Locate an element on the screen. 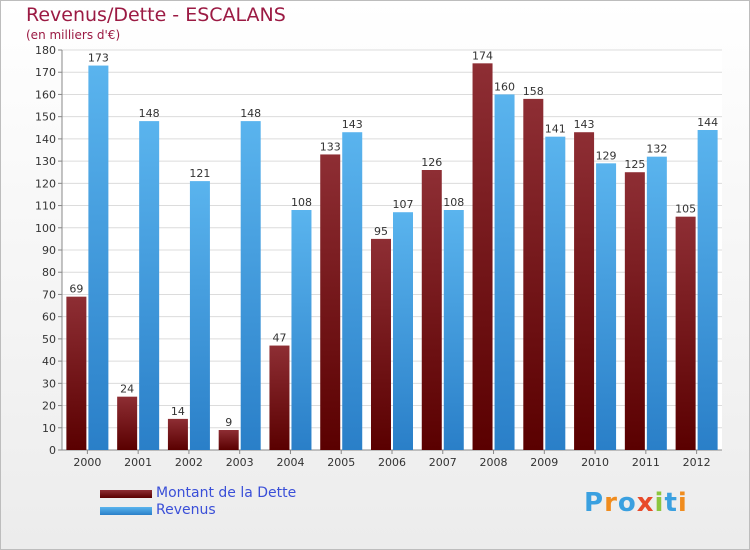 This screenshot has height=550, width=750. y-tick-label: 80 is located at coordinates (49, 272).